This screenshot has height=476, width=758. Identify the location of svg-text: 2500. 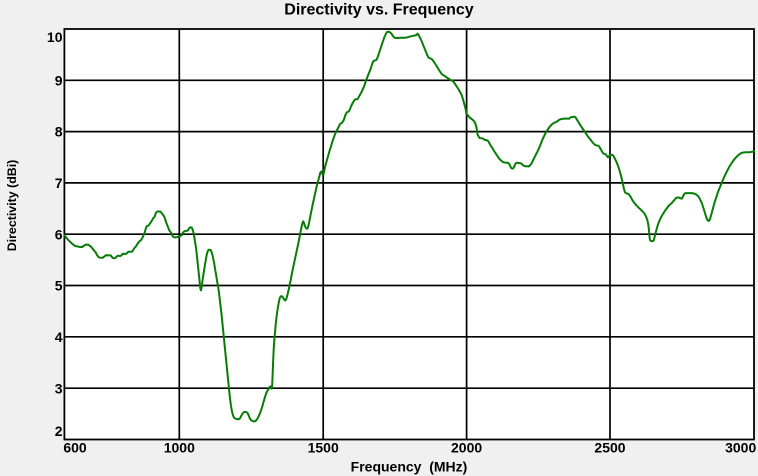
(609, 447).